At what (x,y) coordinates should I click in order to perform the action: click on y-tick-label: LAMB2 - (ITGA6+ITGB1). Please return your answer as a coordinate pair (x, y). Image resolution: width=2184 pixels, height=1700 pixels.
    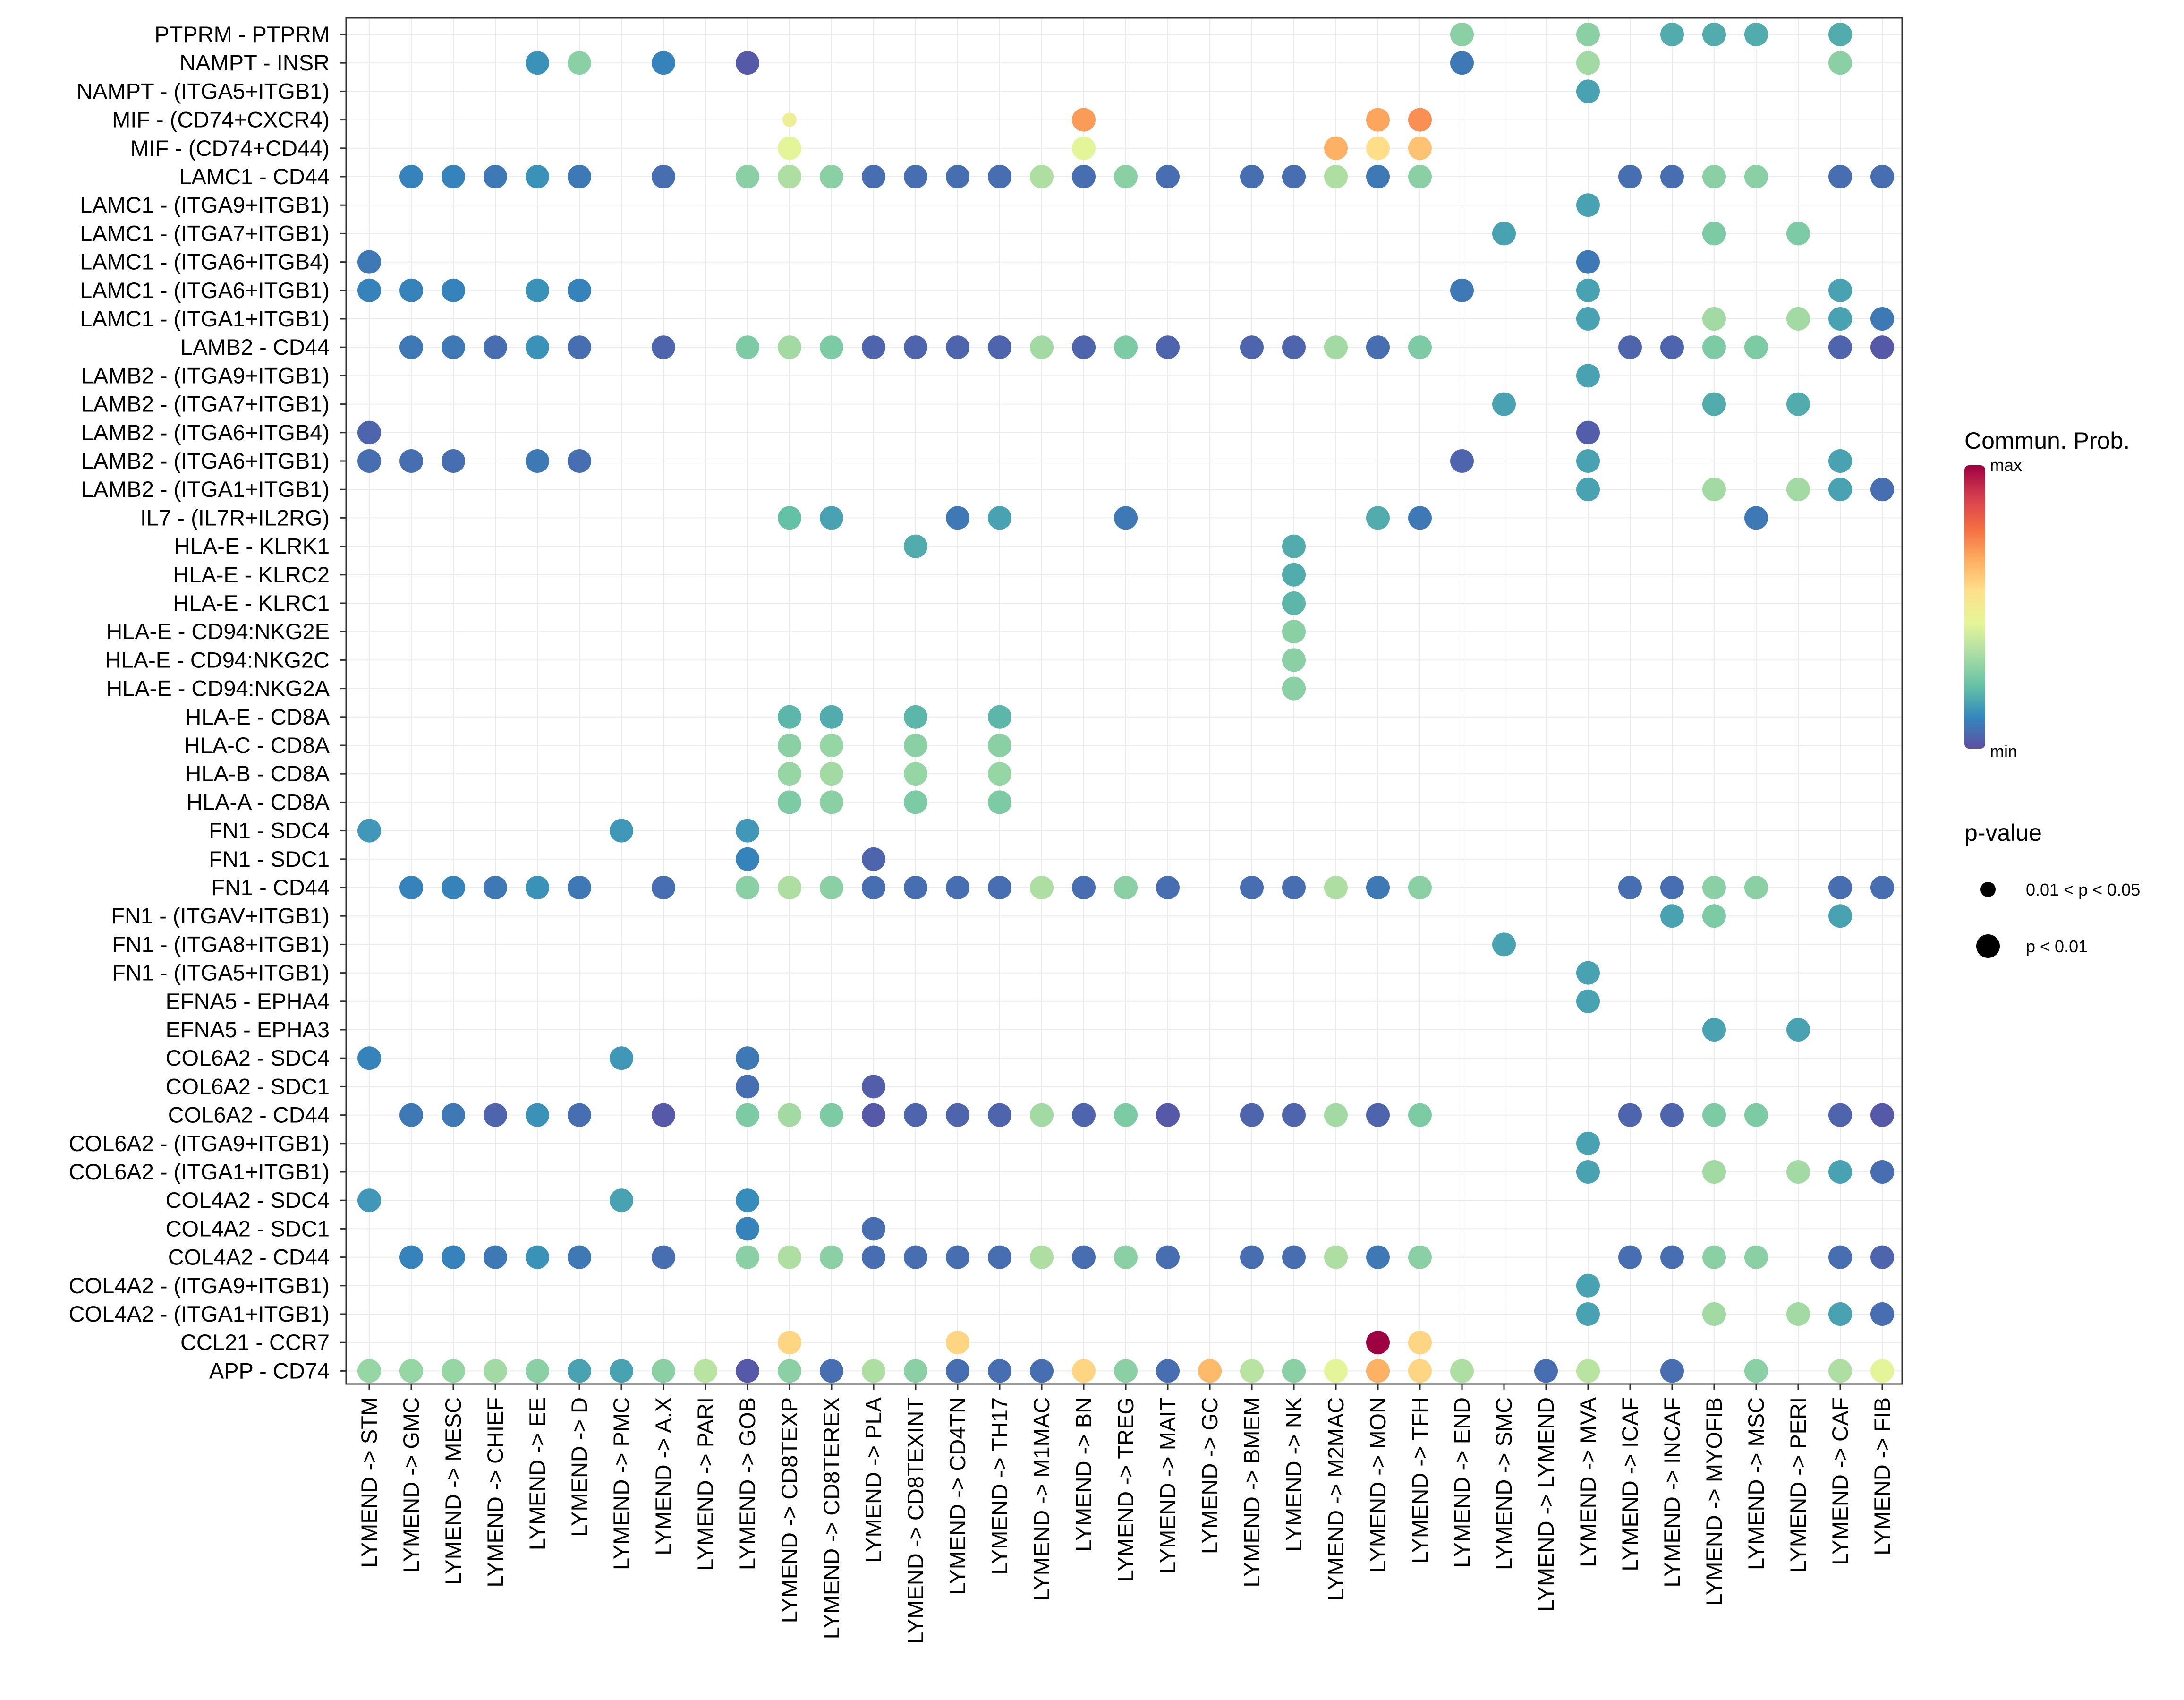
    Looking at the image, I should click on (206, 461).